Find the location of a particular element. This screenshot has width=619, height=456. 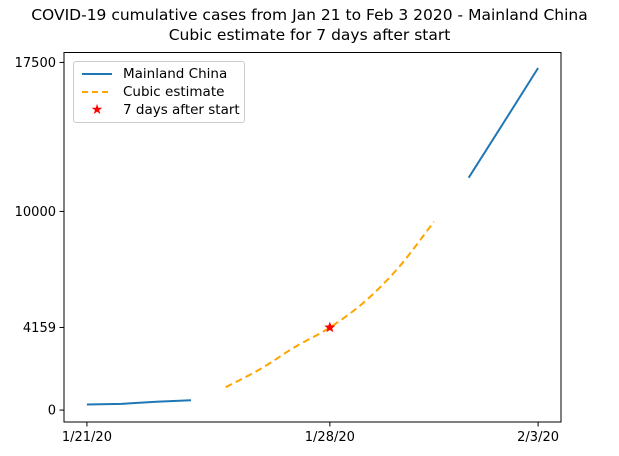

series-line-cubic-estimate is located at coordinates (330, 304).